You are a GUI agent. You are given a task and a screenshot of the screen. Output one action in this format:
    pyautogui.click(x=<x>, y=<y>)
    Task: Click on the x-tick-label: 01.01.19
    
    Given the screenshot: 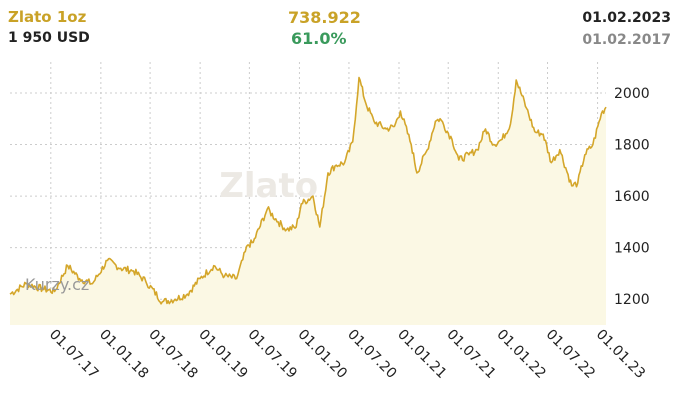 What is the action you would take?
    pyautogui.click(x=222, y=354)
    